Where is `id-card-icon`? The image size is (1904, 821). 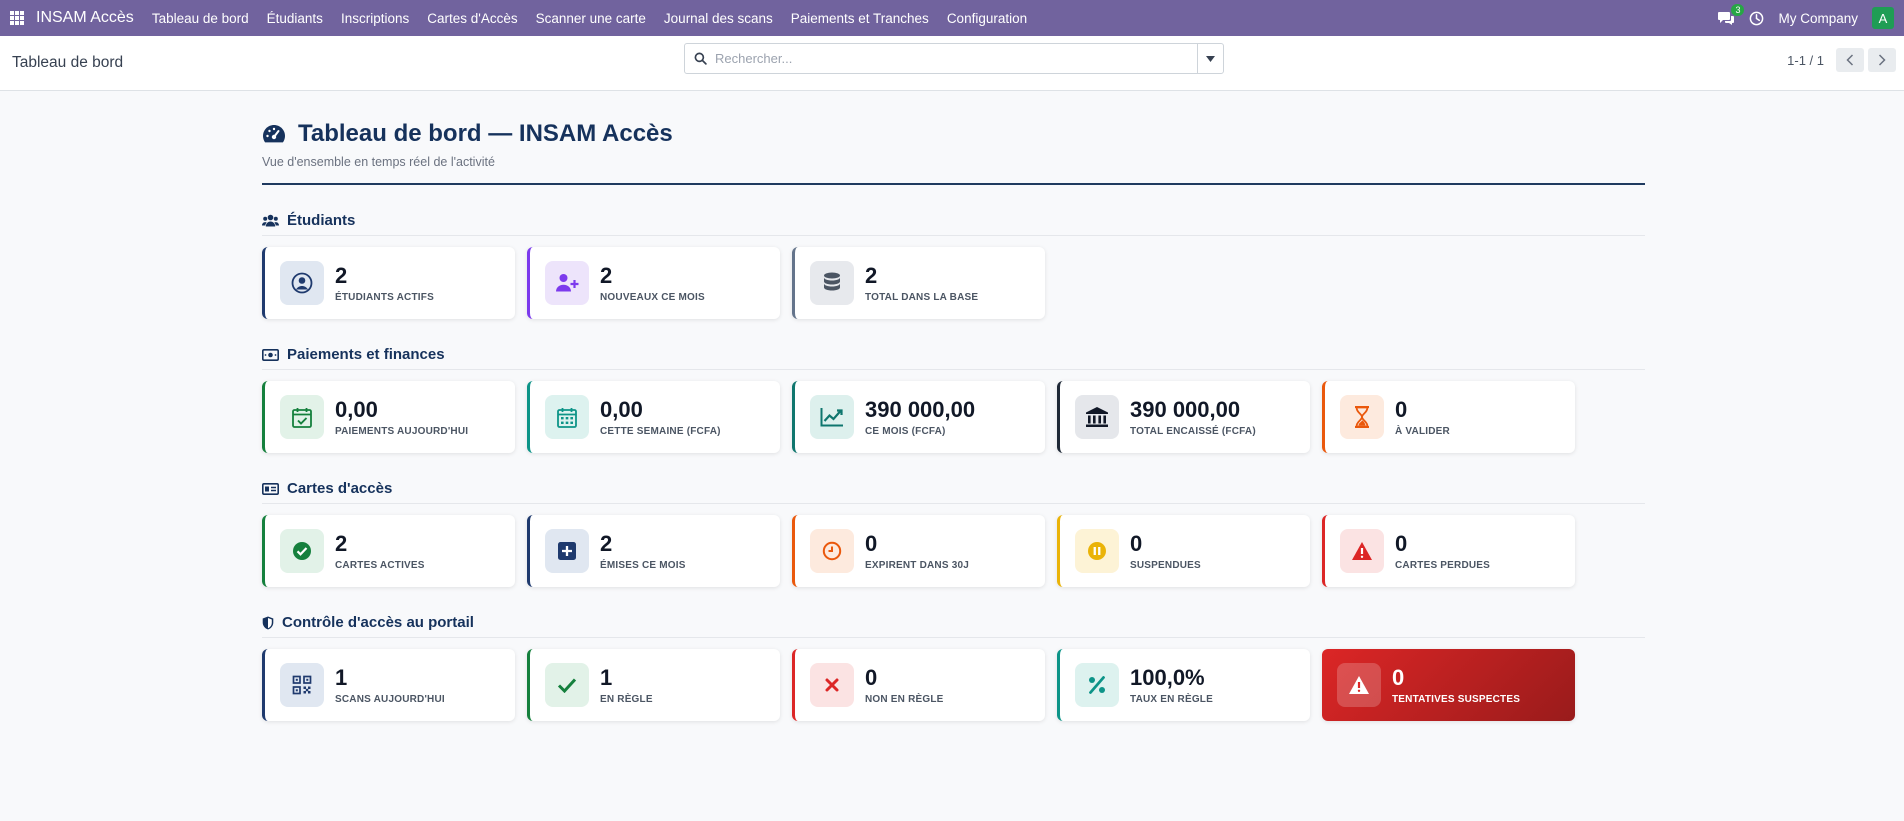 id-card-icon is located at coordinates (270, 488).